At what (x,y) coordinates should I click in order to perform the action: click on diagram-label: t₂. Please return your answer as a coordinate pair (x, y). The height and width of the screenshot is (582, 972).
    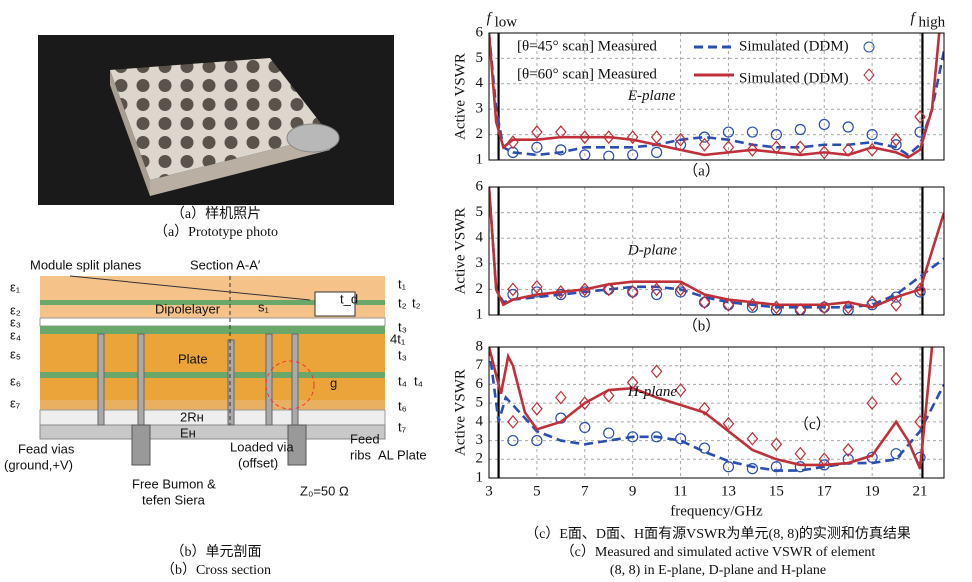
    Looking at the image, I should click on (402, 302).